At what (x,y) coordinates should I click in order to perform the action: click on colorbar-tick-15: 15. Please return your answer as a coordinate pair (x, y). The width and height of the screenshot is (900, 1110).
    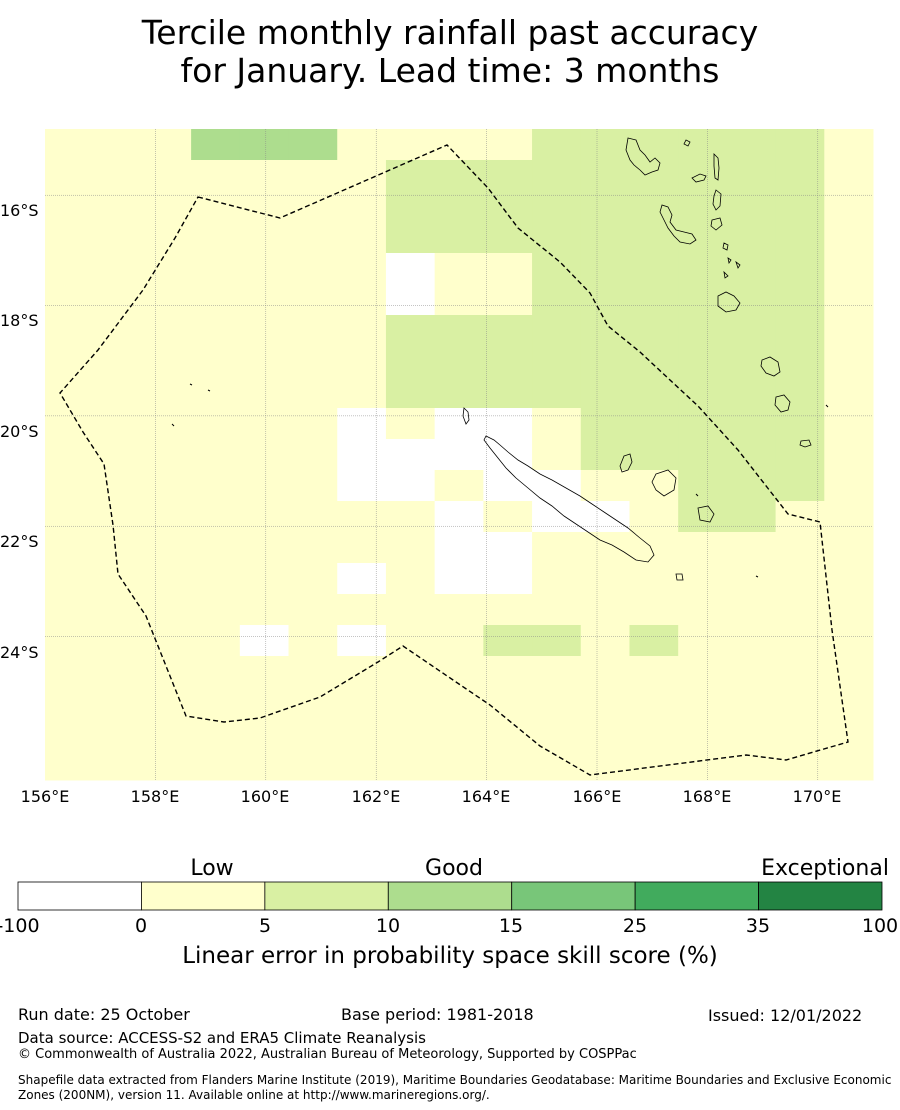
    Looking at the image, I should click on (511, 926).